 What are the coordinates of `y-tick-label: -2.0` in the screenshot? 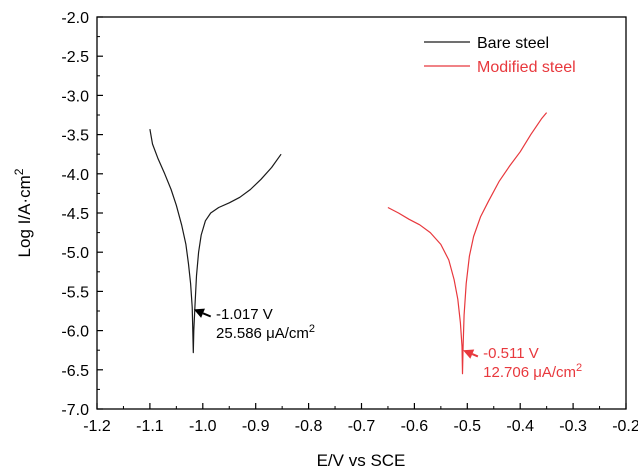 It's located at (75, 18).